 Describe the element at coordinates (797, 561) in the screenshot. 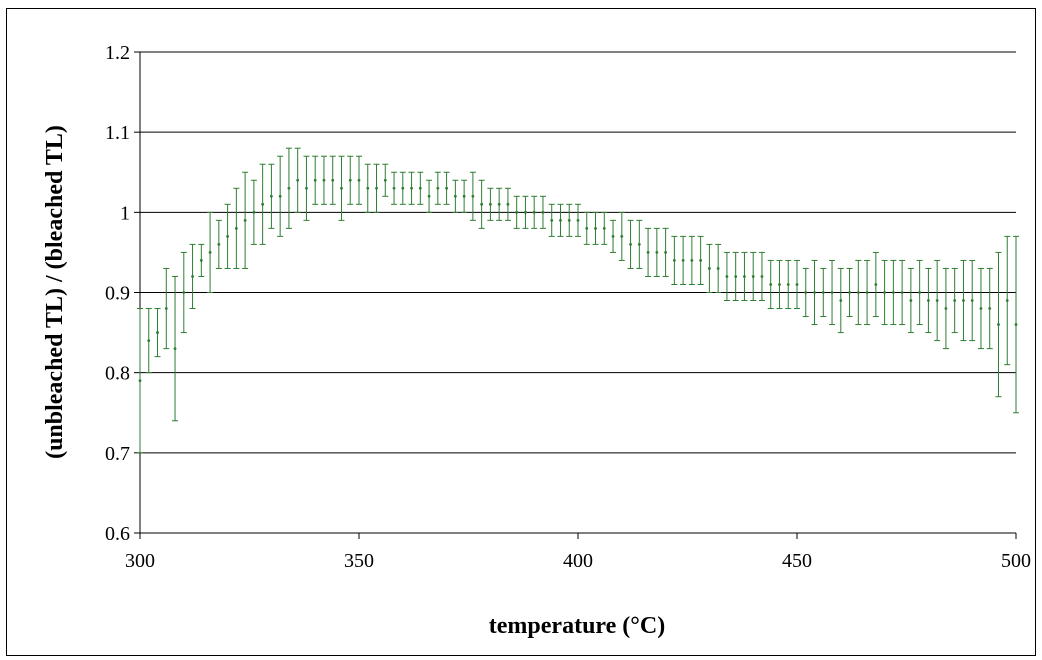

I see `x-tick-label: 450` at that location.